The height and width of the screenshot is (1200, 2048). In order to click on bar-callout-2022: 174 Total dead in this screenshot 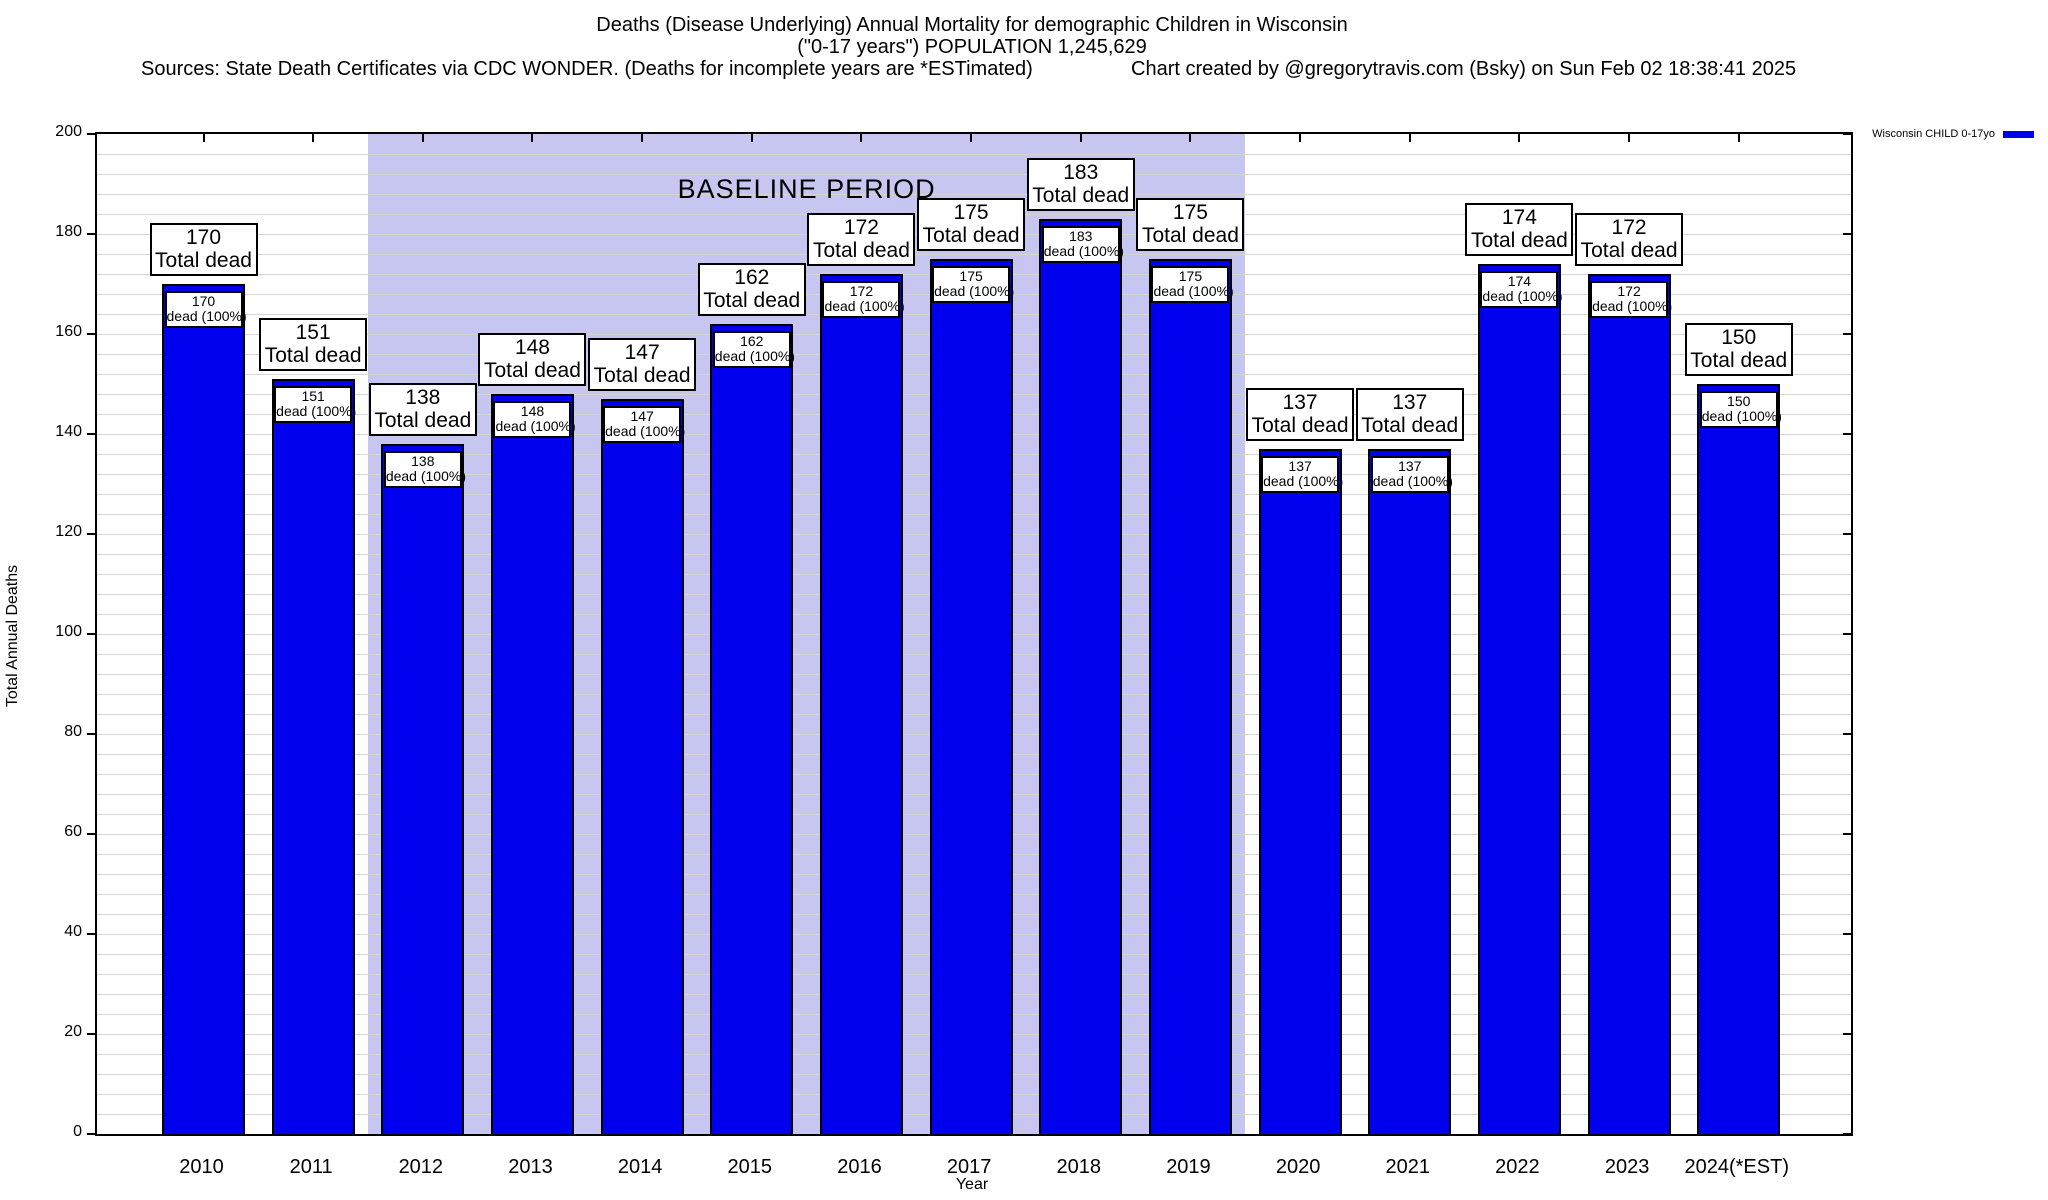, I will do `click(1519, 229)`.